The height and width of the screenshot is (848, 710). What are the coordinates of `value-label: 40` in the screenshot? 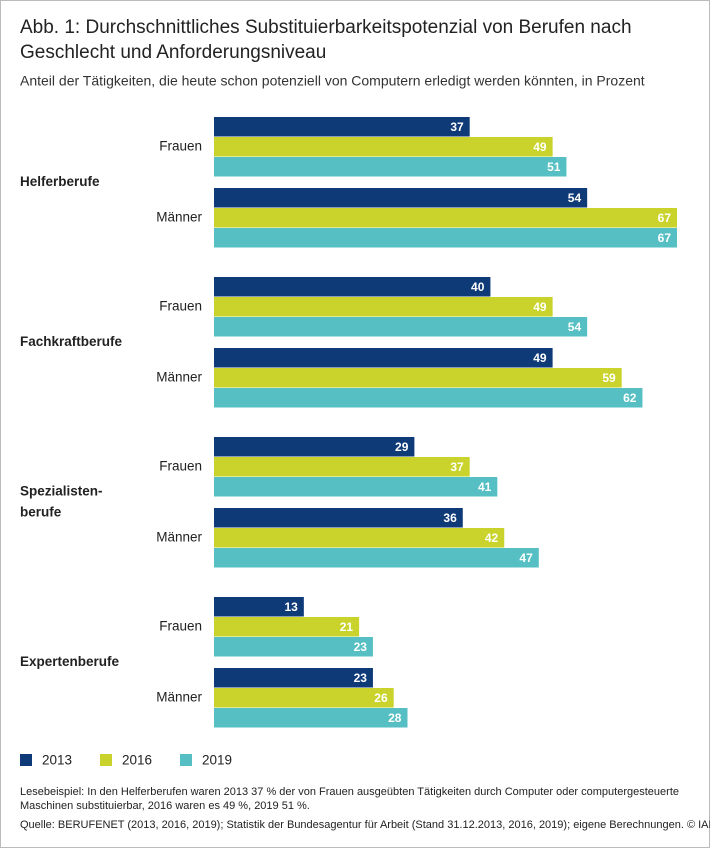 It's located at (478, 287).